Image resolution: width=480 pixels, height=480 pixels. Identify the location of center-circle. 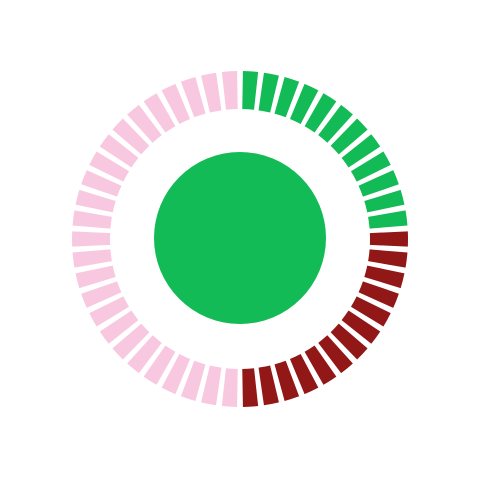
(240, 238).